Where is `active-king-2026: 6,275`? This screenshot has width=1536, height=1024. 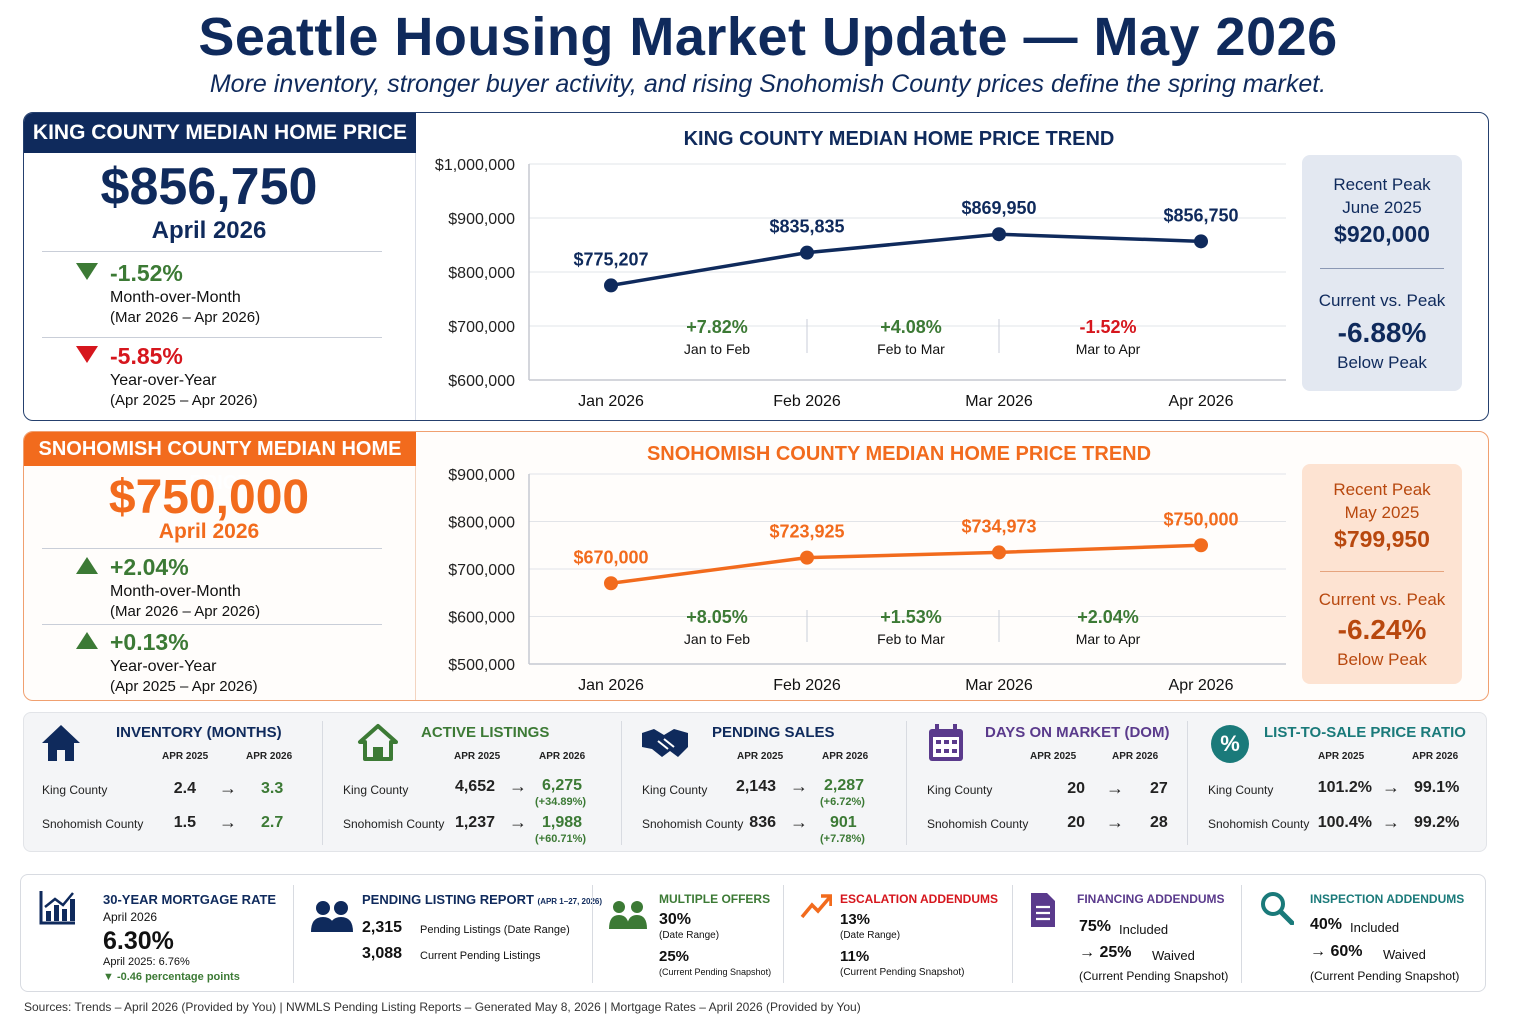
active-king-2026: 6,275 is located at coordinates (562, 785).